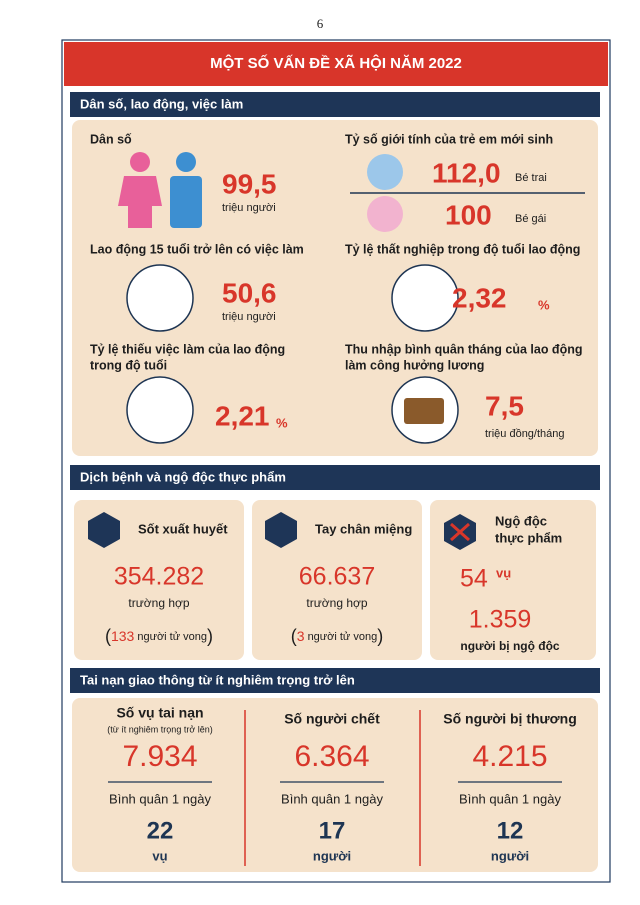 The width and height of the screenshot is (640, 905). What do you see at coordinates (363, 528) in the screenshot?
I see `card-title: Tay chân miệng` at bounding box center [363, 528].